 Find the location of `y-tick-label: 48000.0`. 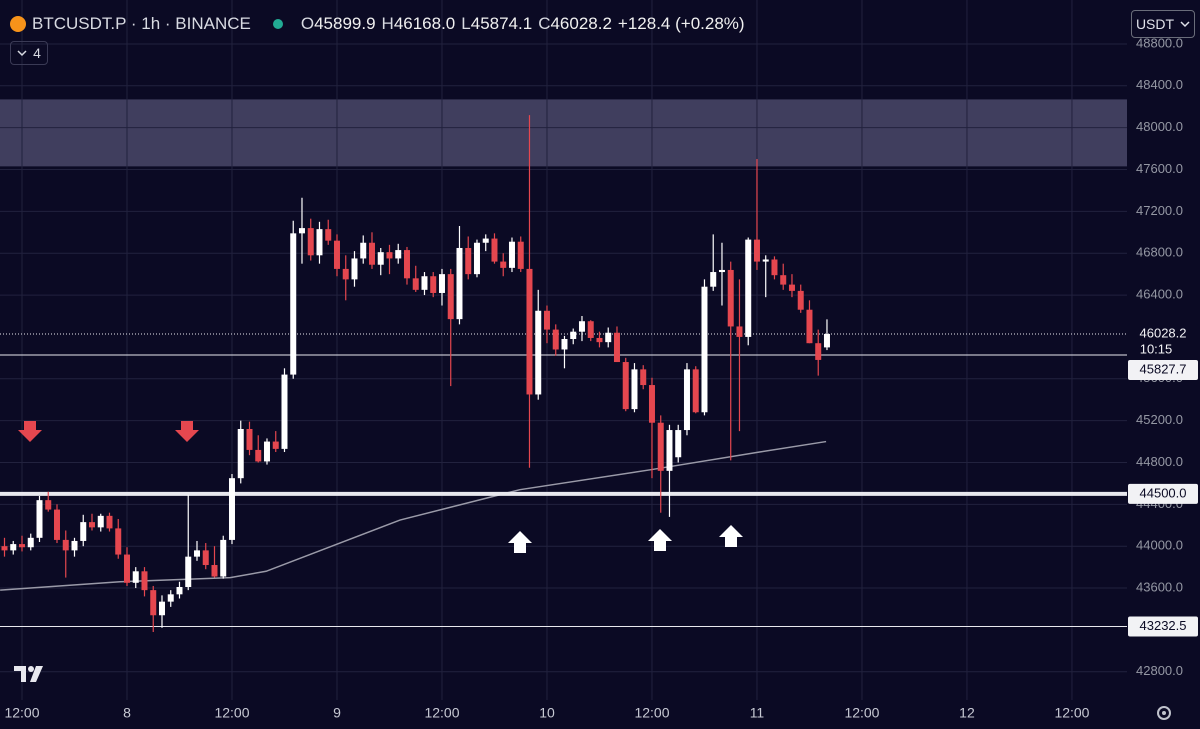

y-tick-label: 48000.0 is located at coordinates (1159, 126).